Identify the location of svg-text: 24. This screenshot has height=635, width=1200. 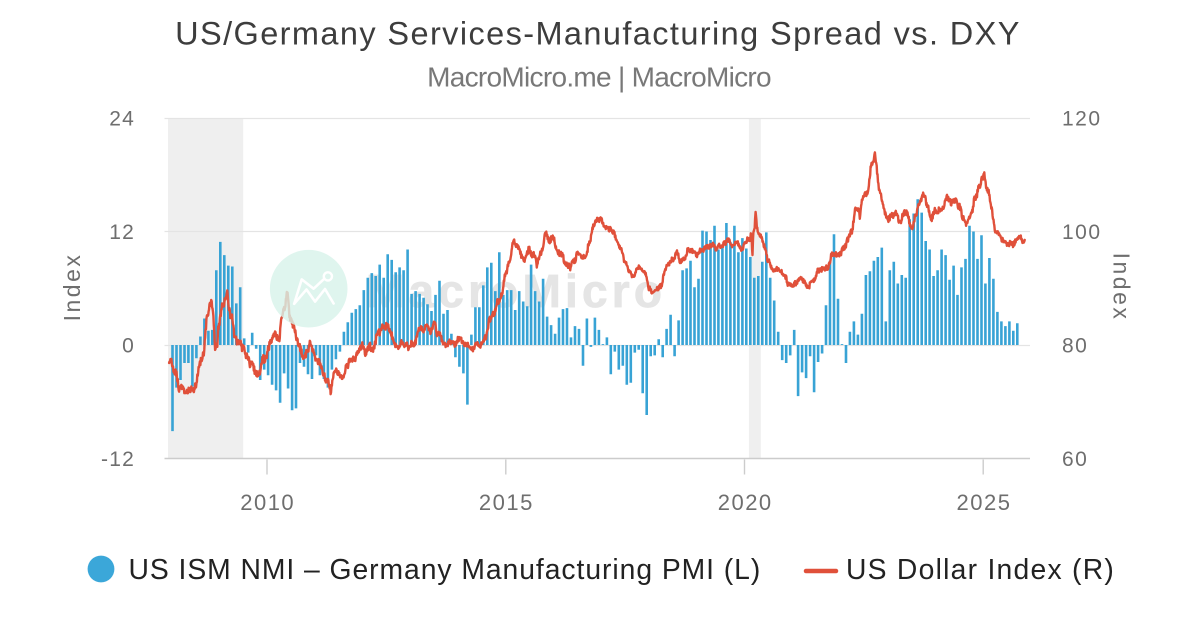
(122, 119).